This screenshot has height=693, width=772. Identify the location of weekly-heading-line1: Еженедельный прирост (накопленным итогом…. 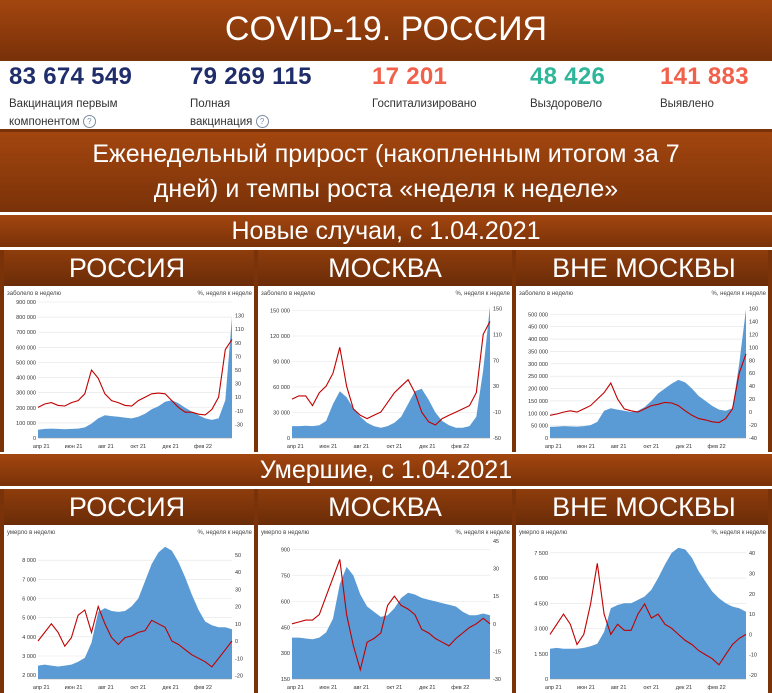
(386, 154).